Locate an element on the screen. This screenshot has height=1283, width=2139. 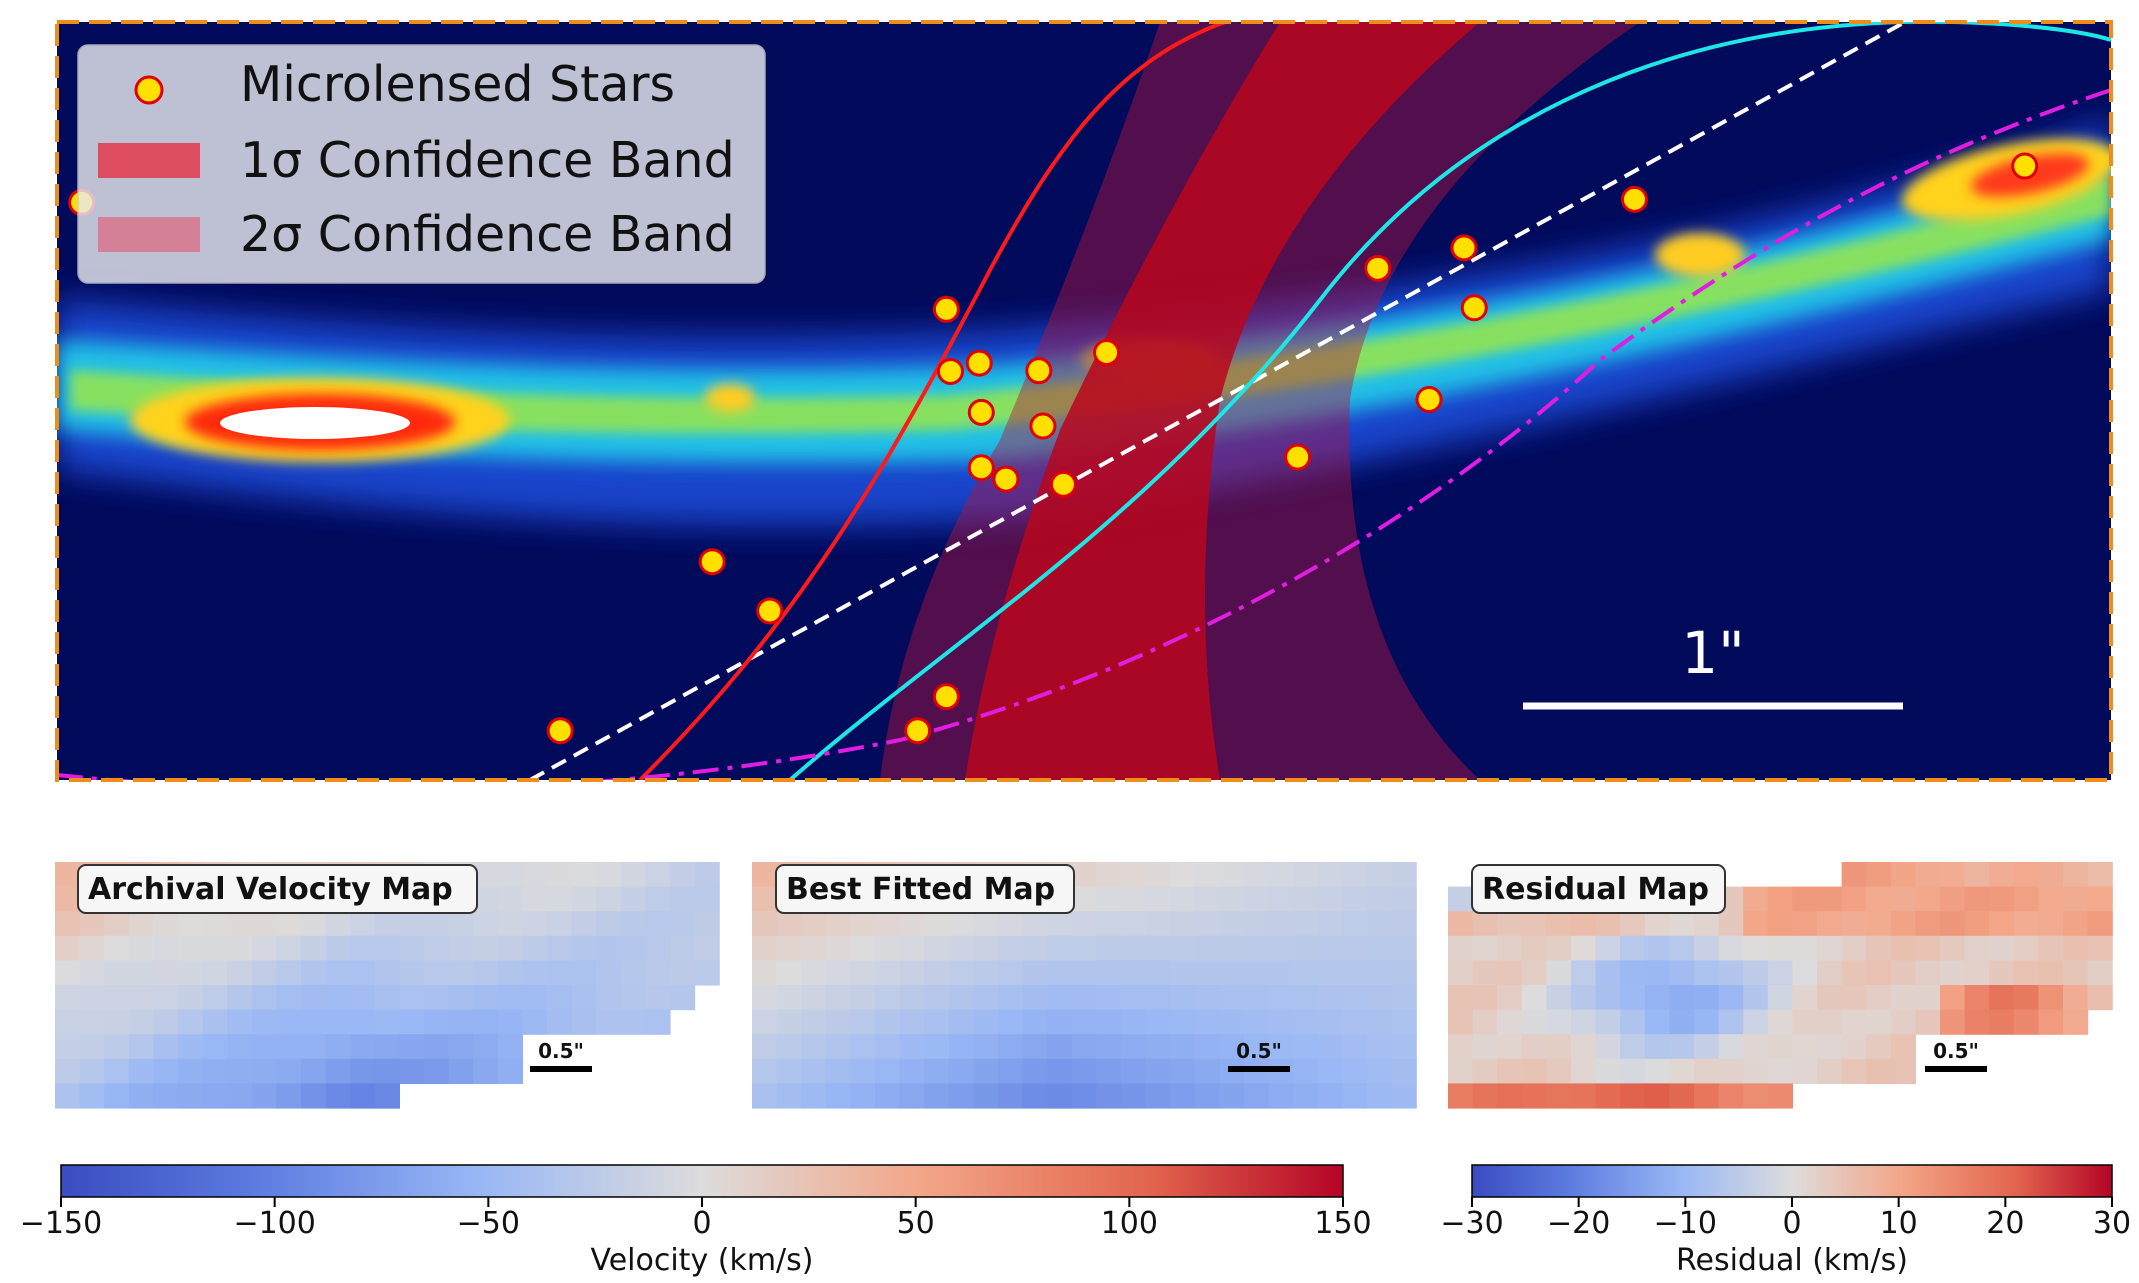
main-scale-bar-label: 1" is located at coordinates (1713, 653).